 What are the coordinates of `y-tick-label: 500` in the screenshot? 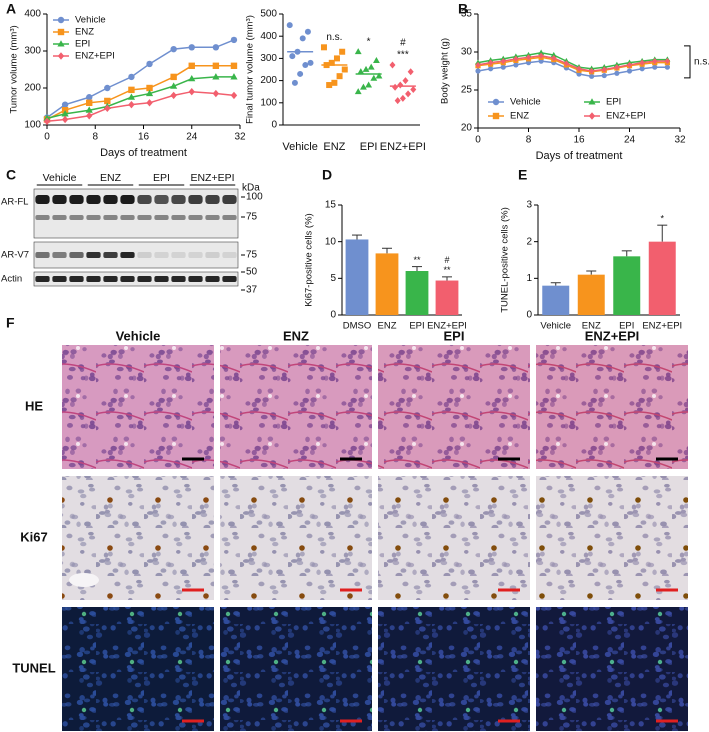 It's located at (268, 14).